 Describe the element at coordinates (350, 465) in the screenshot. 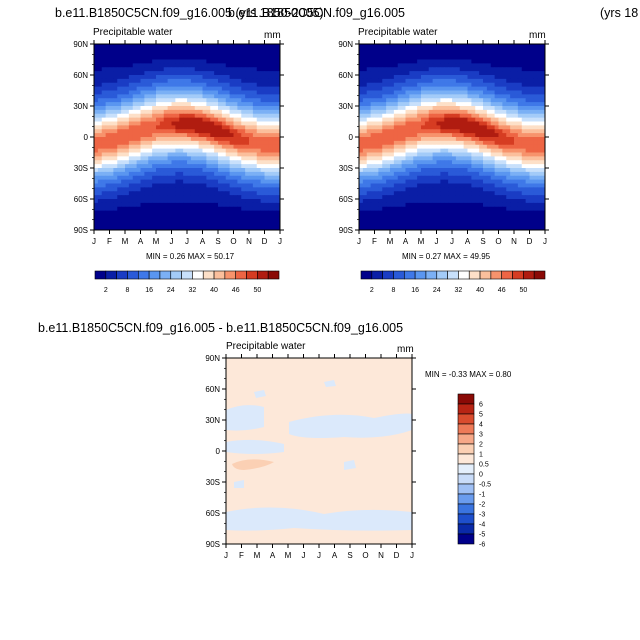

I see `panel-c-negative-region` at that location.